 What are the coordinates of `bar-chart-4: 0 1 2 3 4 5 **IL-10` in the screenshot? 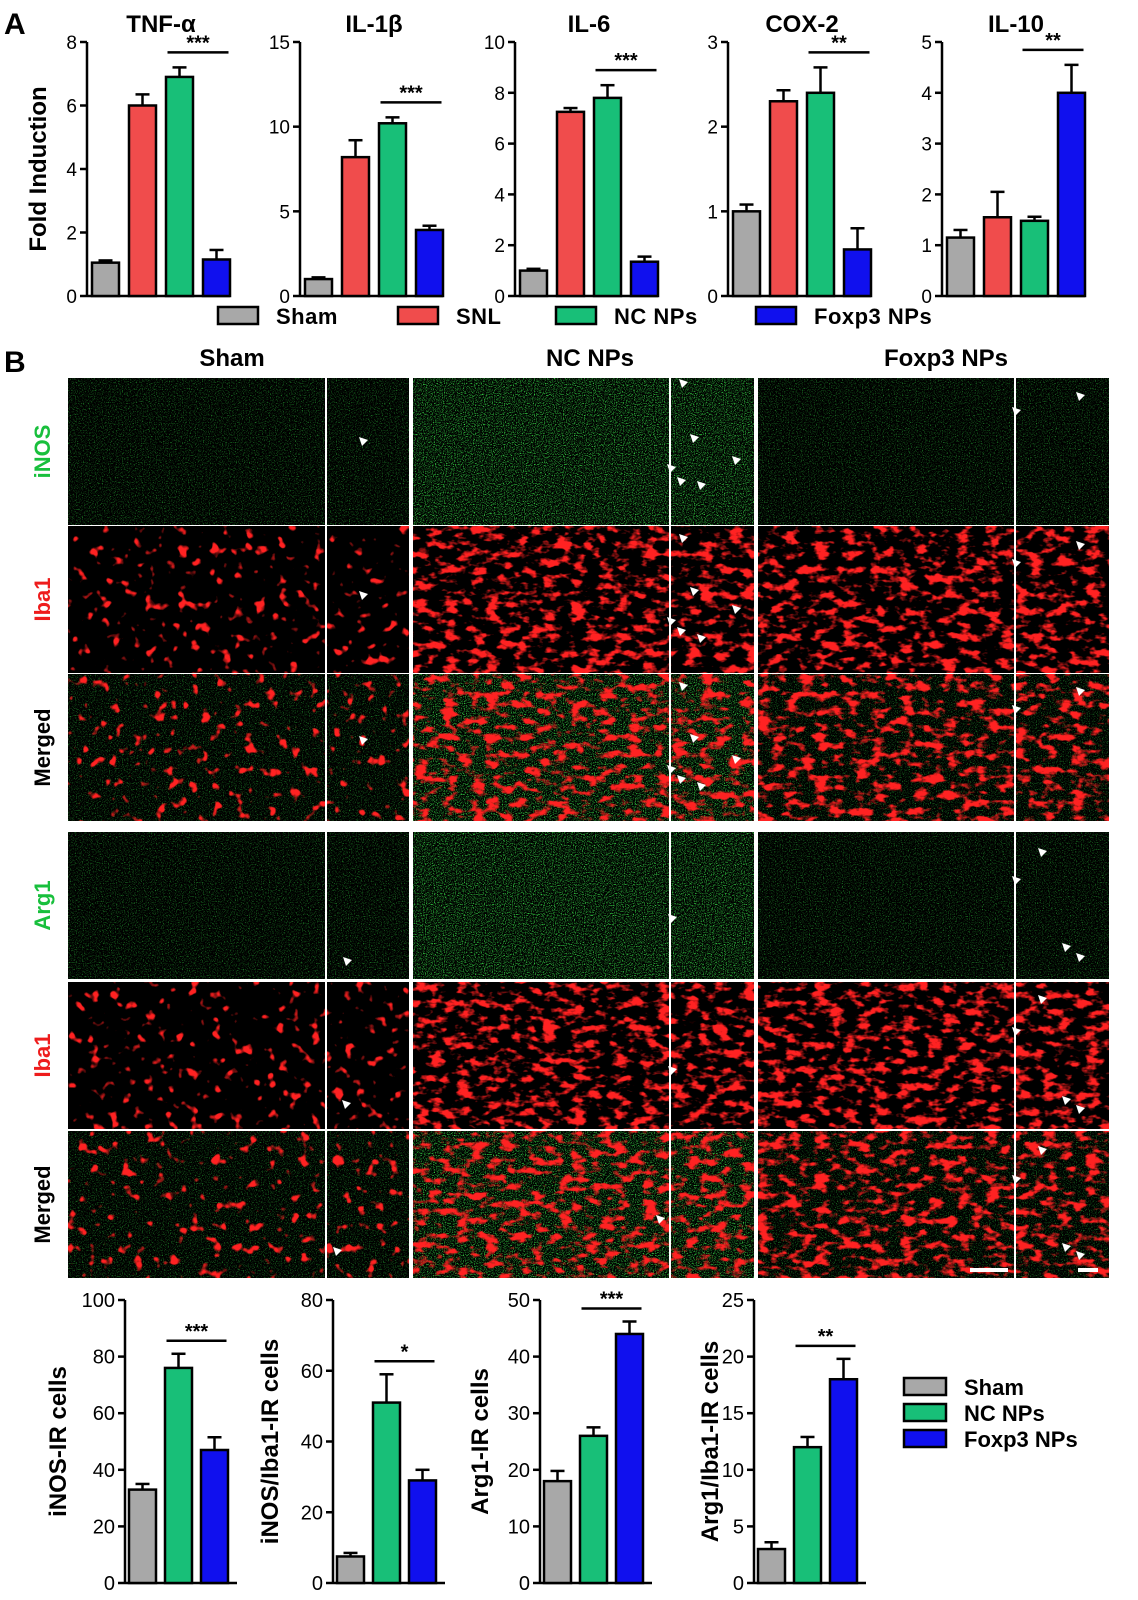 It's located at (1004, 159).